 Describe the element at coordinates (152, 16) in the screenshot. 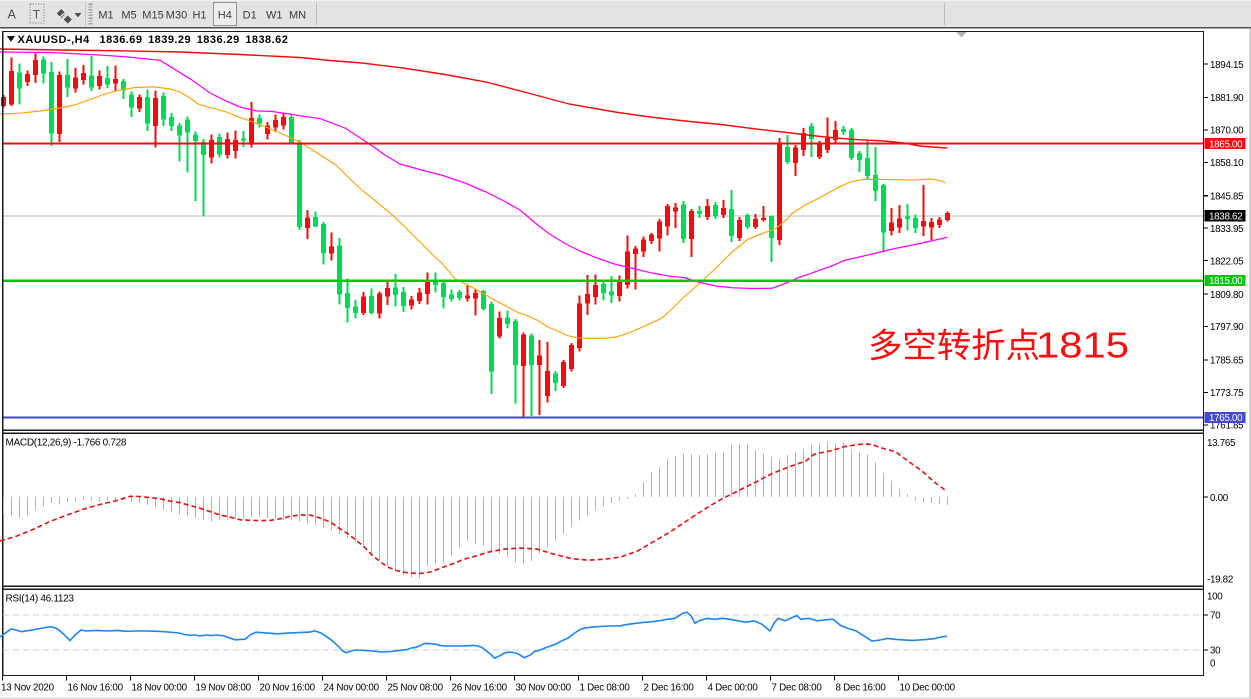

I see `svg-text: M15` at that location.